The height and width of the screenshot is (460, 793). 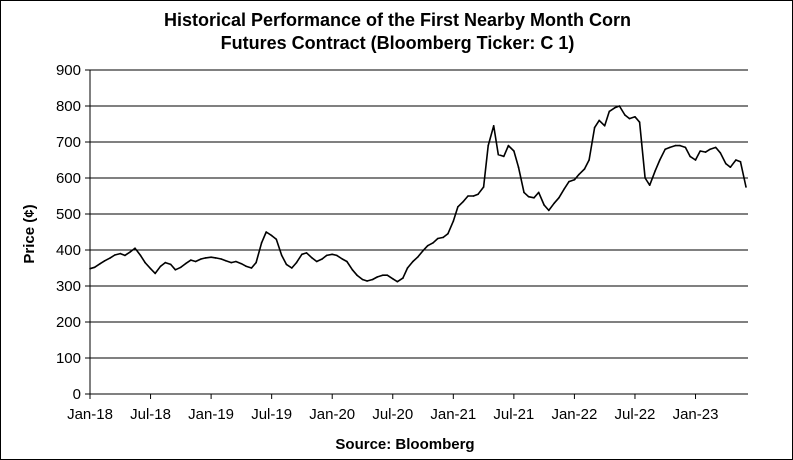 I want to click on x-tick-label-Jul-20: Jul-20, so click(x=392, y=414).